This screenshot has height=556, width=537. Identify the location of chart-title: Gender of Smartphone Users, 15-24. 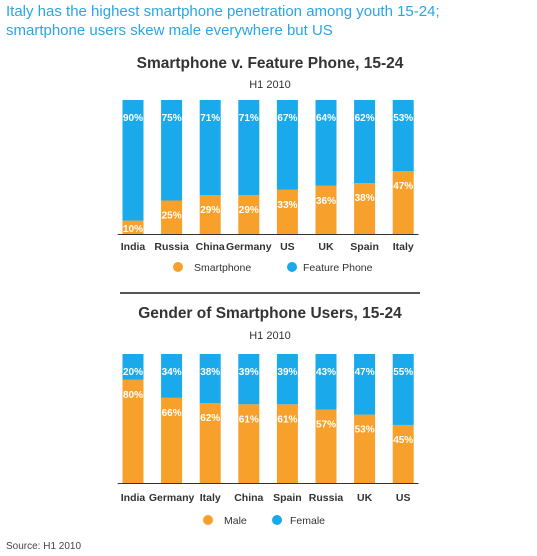
(270, 313).